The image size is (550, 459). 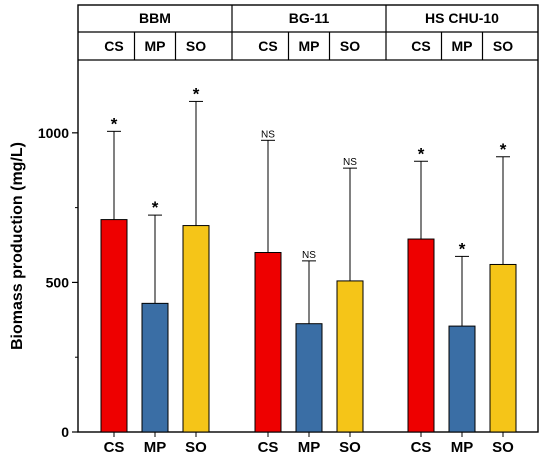 What do you see at coordinates (114, 326) in the screenshot?
I see `bar-bbm-cs` at bounding box center [114, 326].